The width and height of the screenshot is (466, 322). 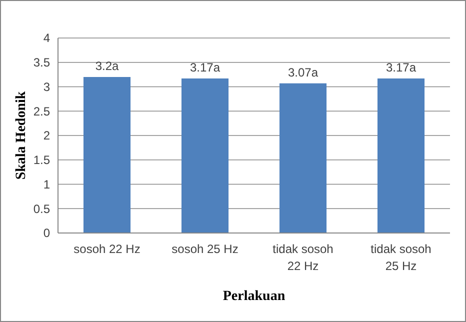 What do you see at coordinates (303, 257) in the screenshot?
I see `x-tick-label: tidak sosoh 22 Hz` at bounding box center [303, 257].